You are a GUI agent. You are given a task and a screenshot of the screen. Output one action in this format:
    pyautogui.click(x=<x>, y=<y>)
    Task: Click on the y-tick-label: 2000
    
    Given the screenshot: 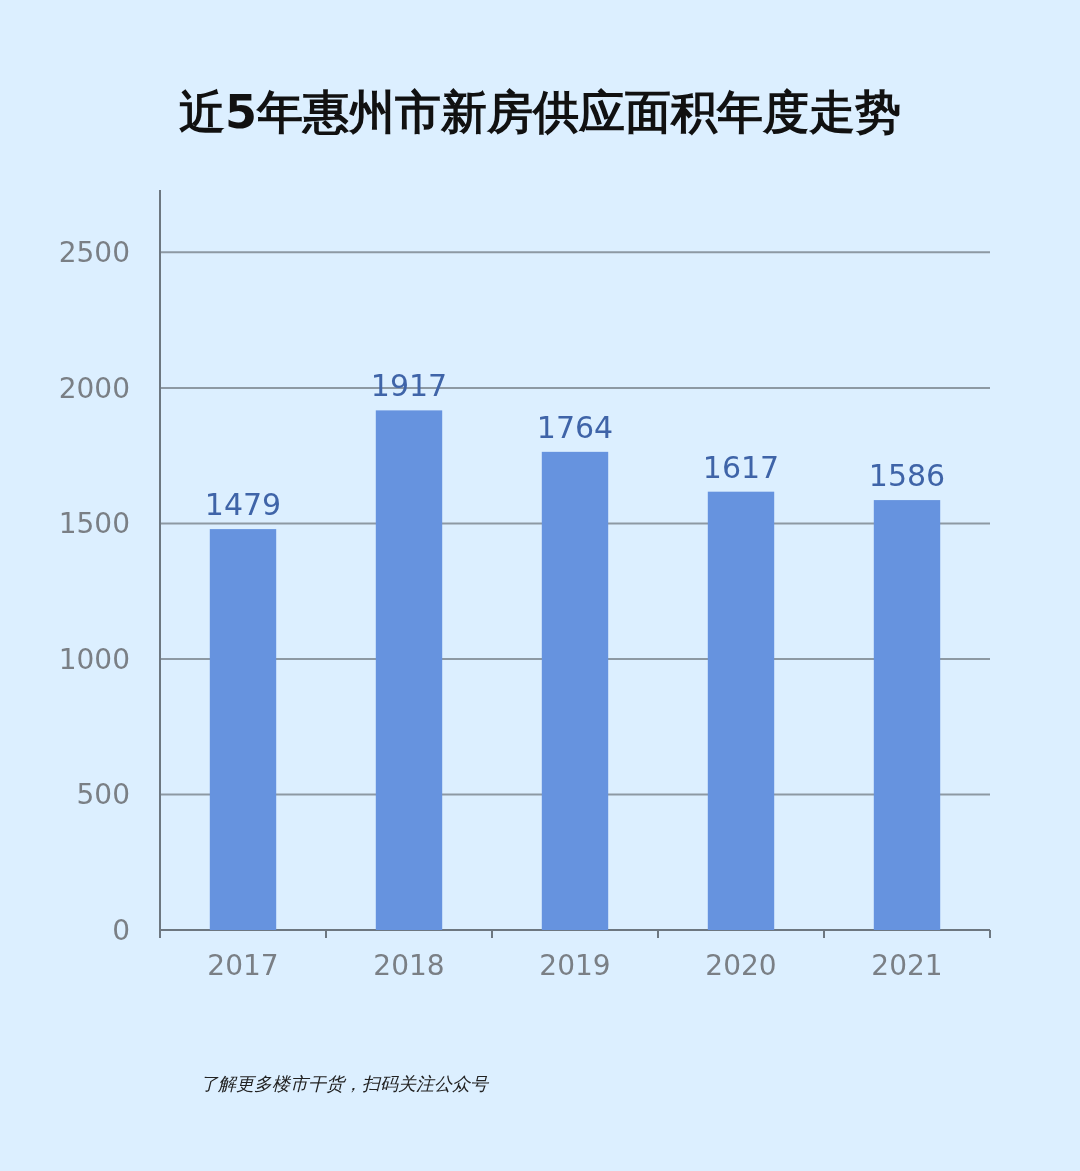 What is the action you would take?
    pyautogui.click(x=94, y=388)
    